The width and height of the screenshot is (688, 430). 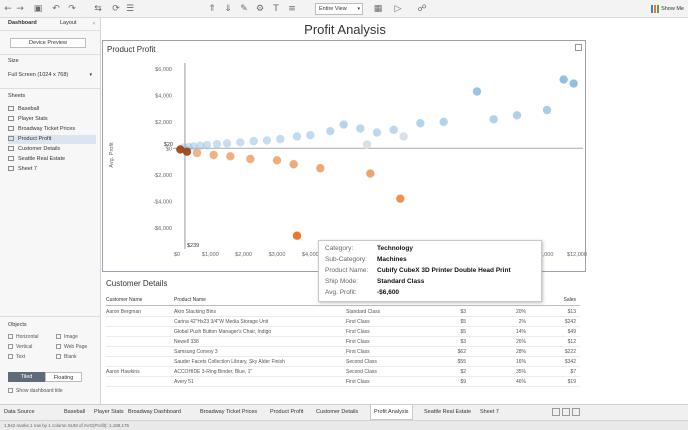 What do you see at coordinates (20, 9) in the screenshot?
I see `forward-icon: →` at bounding box center [20, 9].